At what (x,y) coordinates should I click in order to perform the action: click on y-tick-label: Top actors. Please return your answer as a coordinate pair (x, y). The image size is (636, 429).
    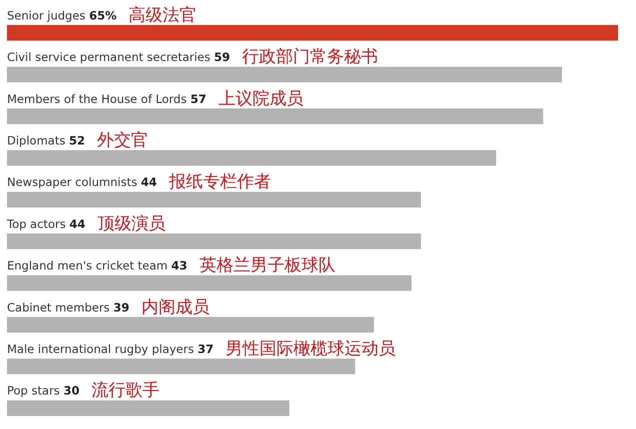
    Looking at the image, I should click on (36, 223).